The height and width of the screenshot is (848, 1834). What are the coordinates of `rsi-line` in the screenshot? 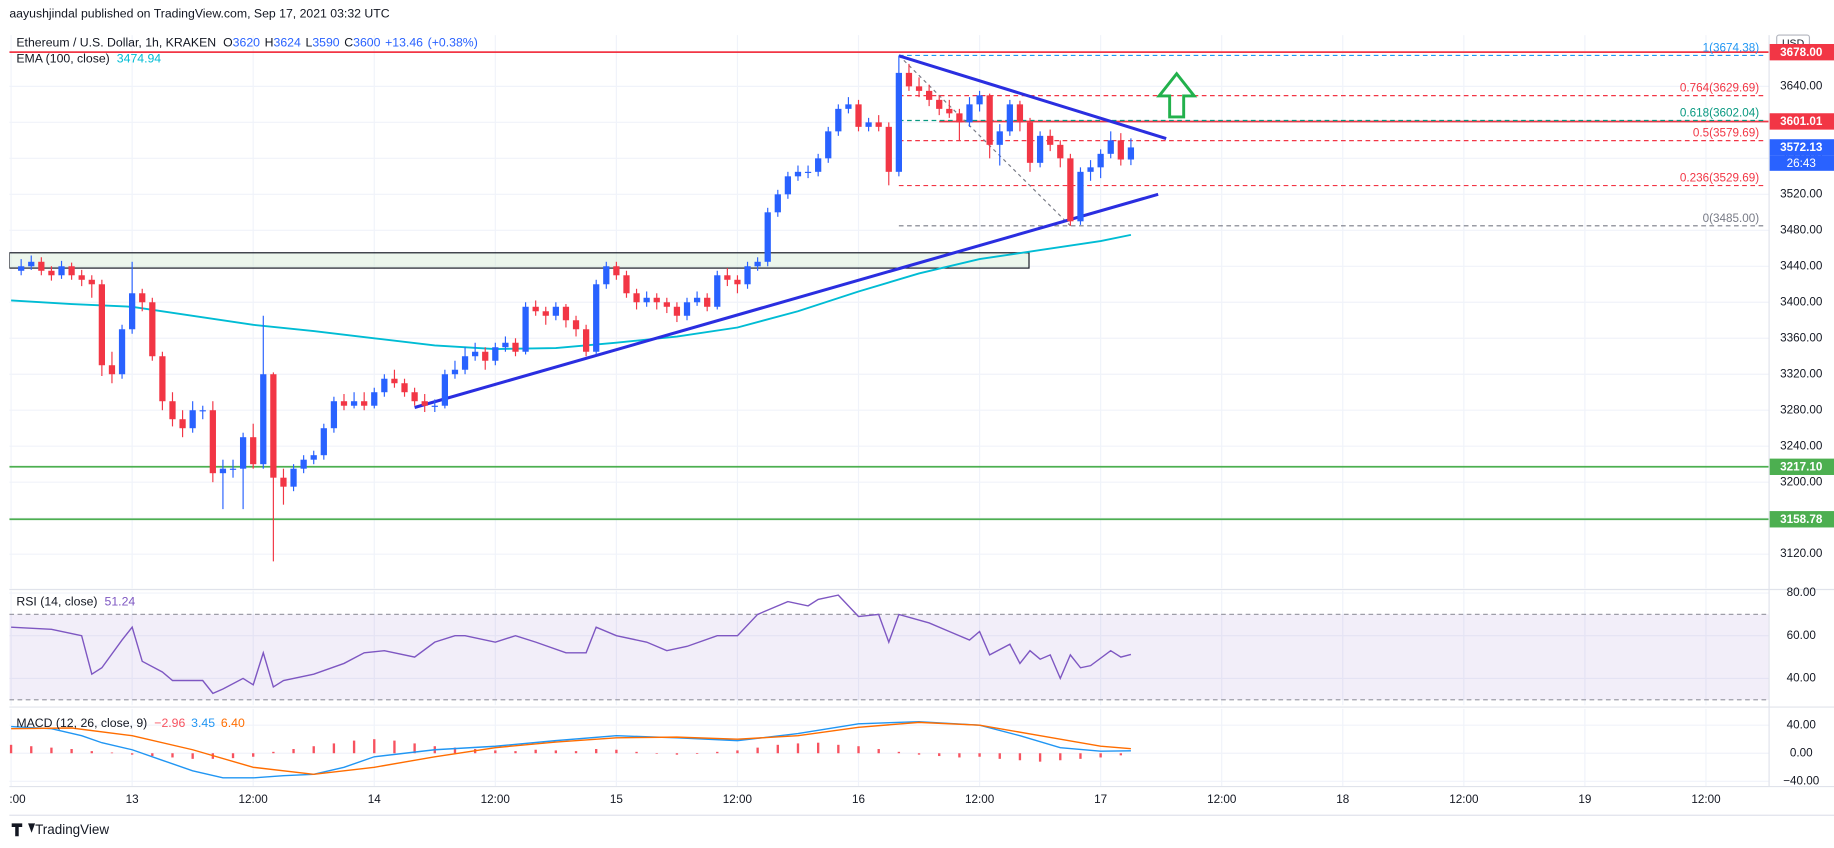 It's located at (571, 644).